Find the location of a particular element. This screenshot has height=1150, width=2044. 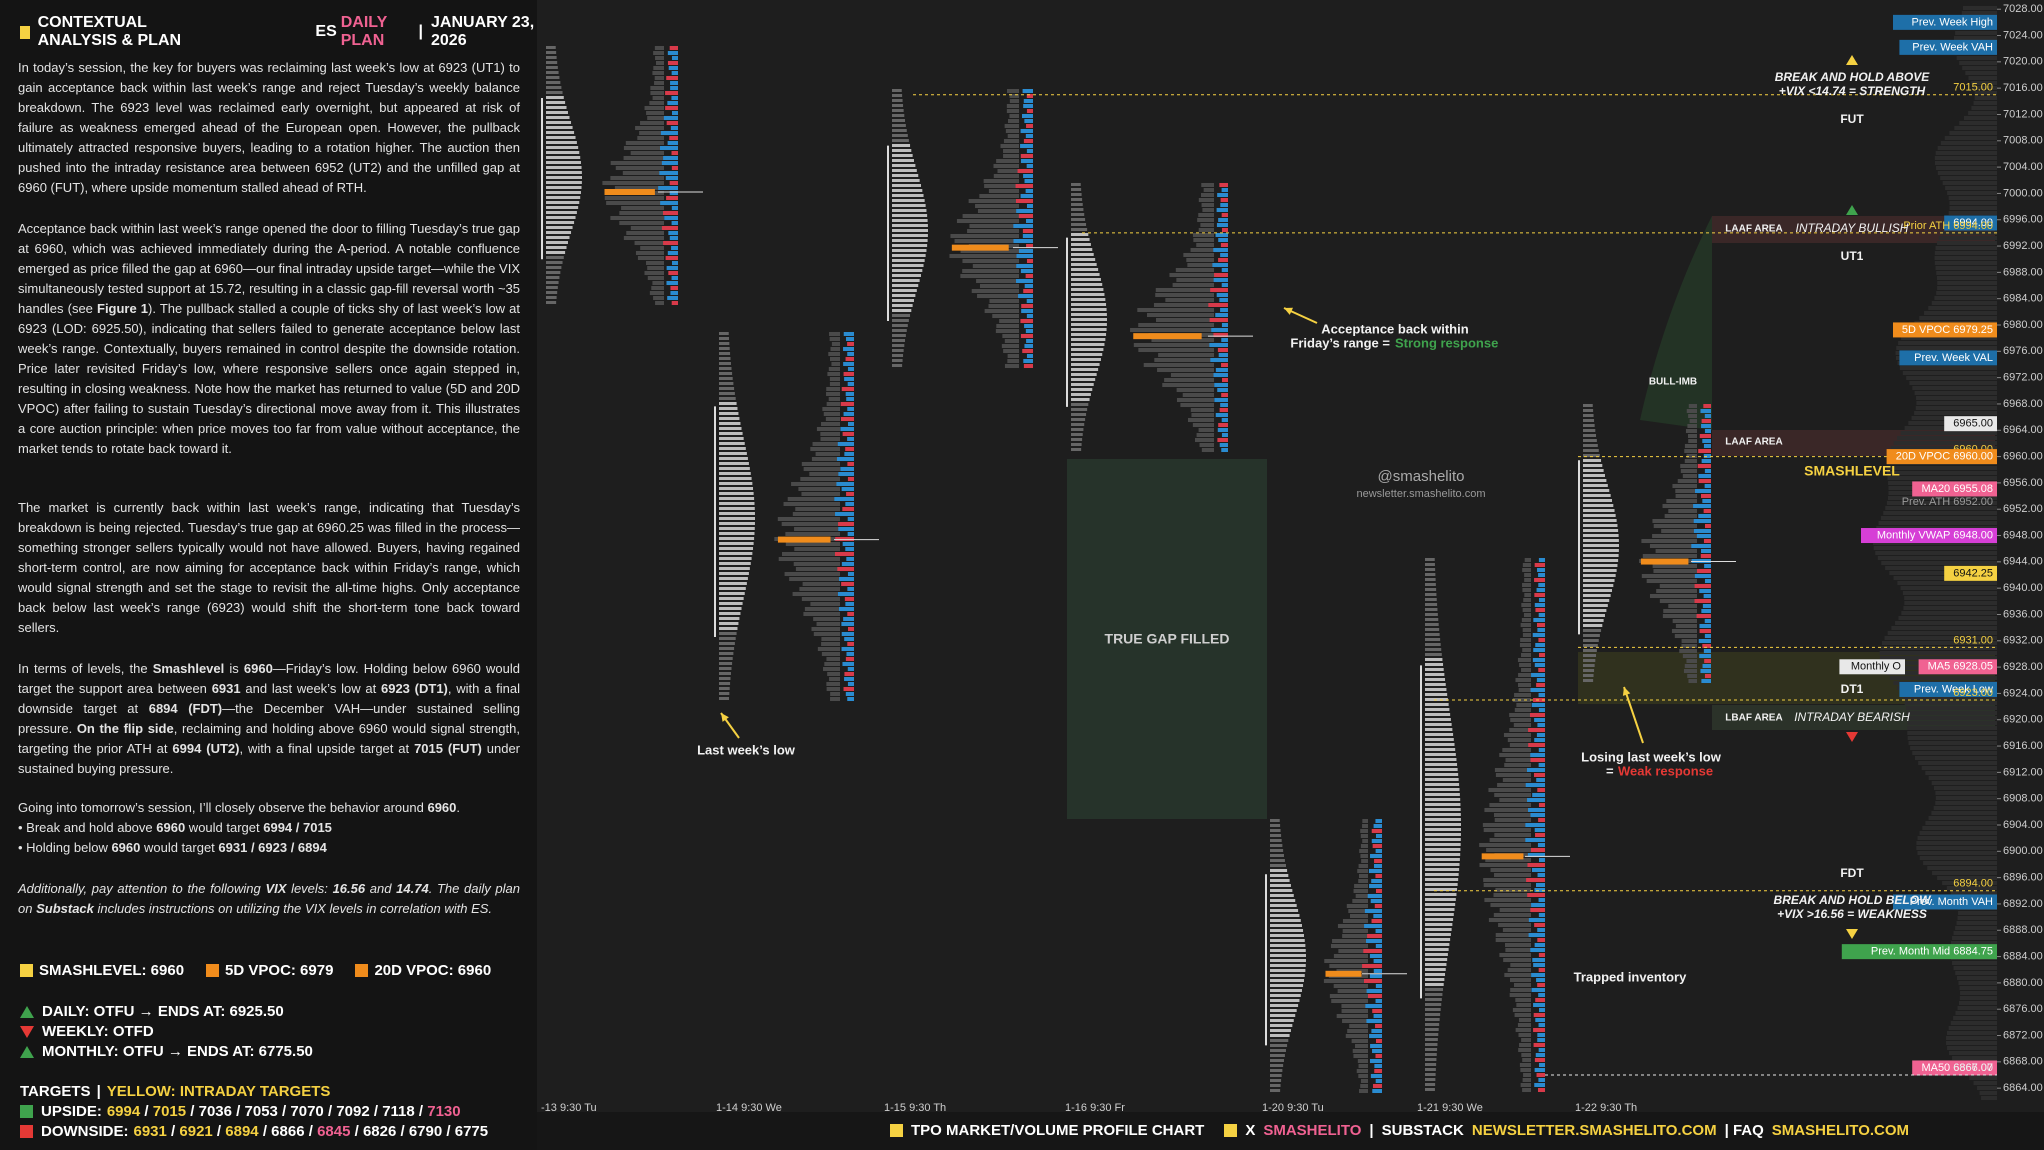

y-tick-label: 7000.00 is located at coordinates (2023, 193).